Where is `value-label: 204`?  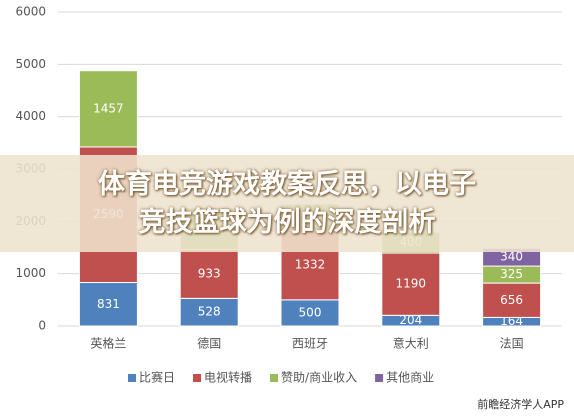 value-label: 204 is located at coordinates (410, 320).